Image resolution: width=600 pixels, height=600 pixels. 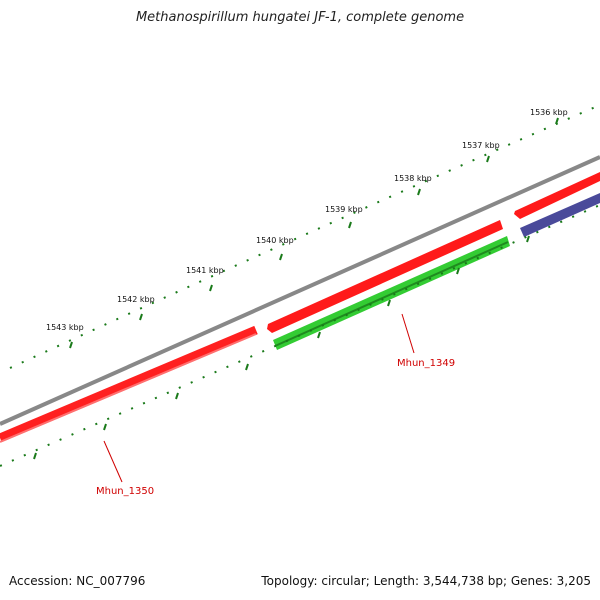 I want to click on gene-mhun-1350-highlight, so click(x=128, y=388).